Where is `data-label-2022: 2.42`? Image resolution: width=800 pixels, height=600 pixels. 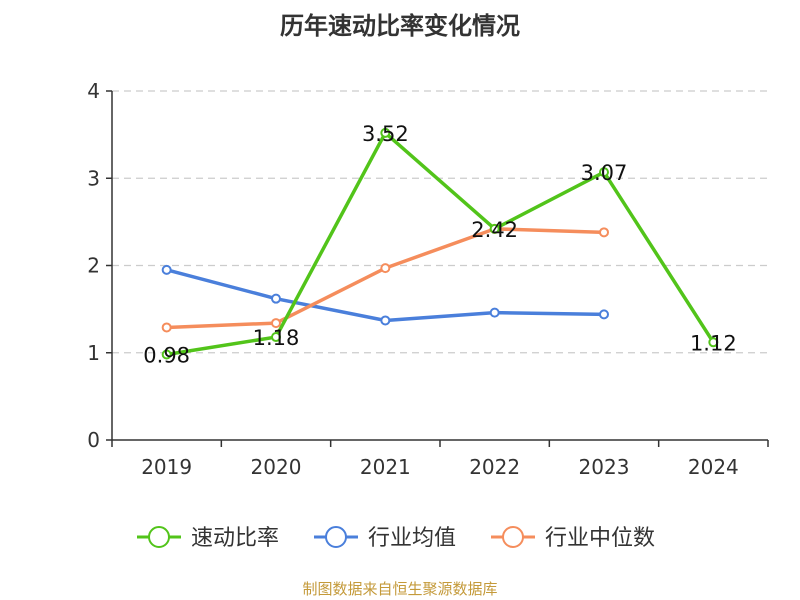 data-label-2022: 2.42 is located at coordinates (494, 230).